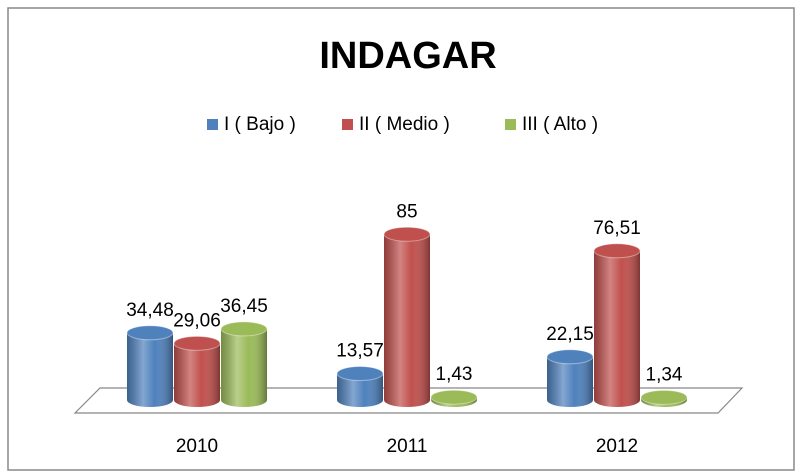 The image size is (801, 476). I want to click on chart-title: INDAGAR, so click(407, 56).